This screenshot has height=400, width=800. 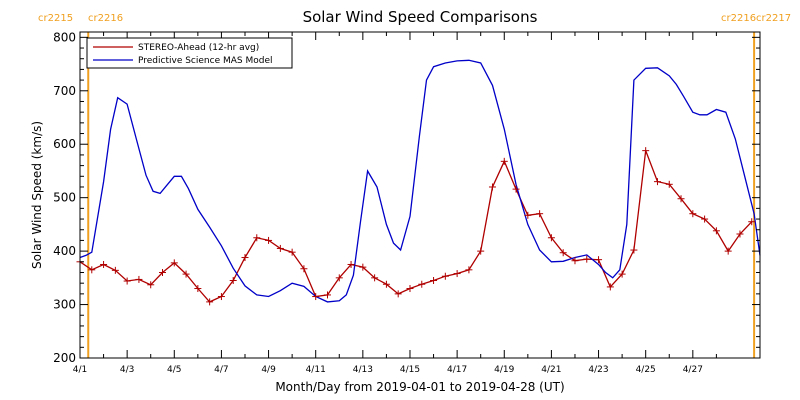 I want to click on x-tick-label: 4/9, so click(x=268, y=370).